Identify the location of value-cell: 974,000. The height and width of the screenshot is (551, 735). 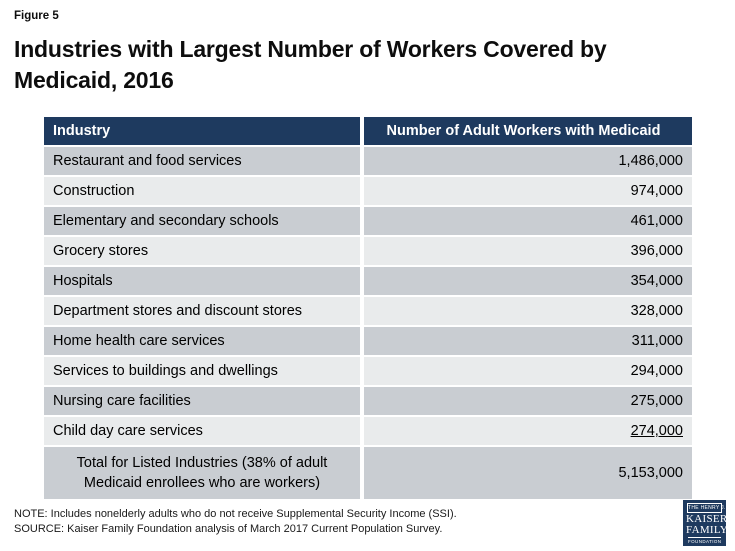
(528, 191).